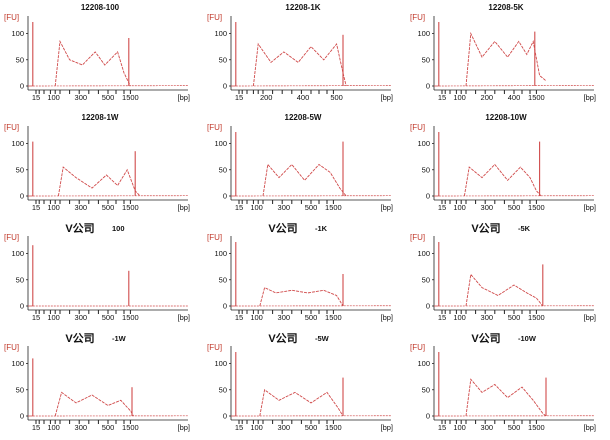 The image size is (610, 440). What do you see at coordinates (514, 97) in the screenshot?
I see `x-tick-label: 400` at bounding box center [514, 97].